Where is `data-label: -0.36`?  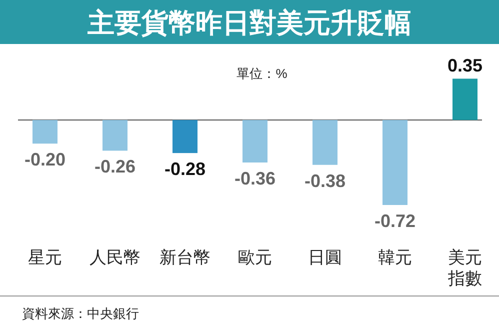 data-label: -0.36 is located at coordinates (255, 178).